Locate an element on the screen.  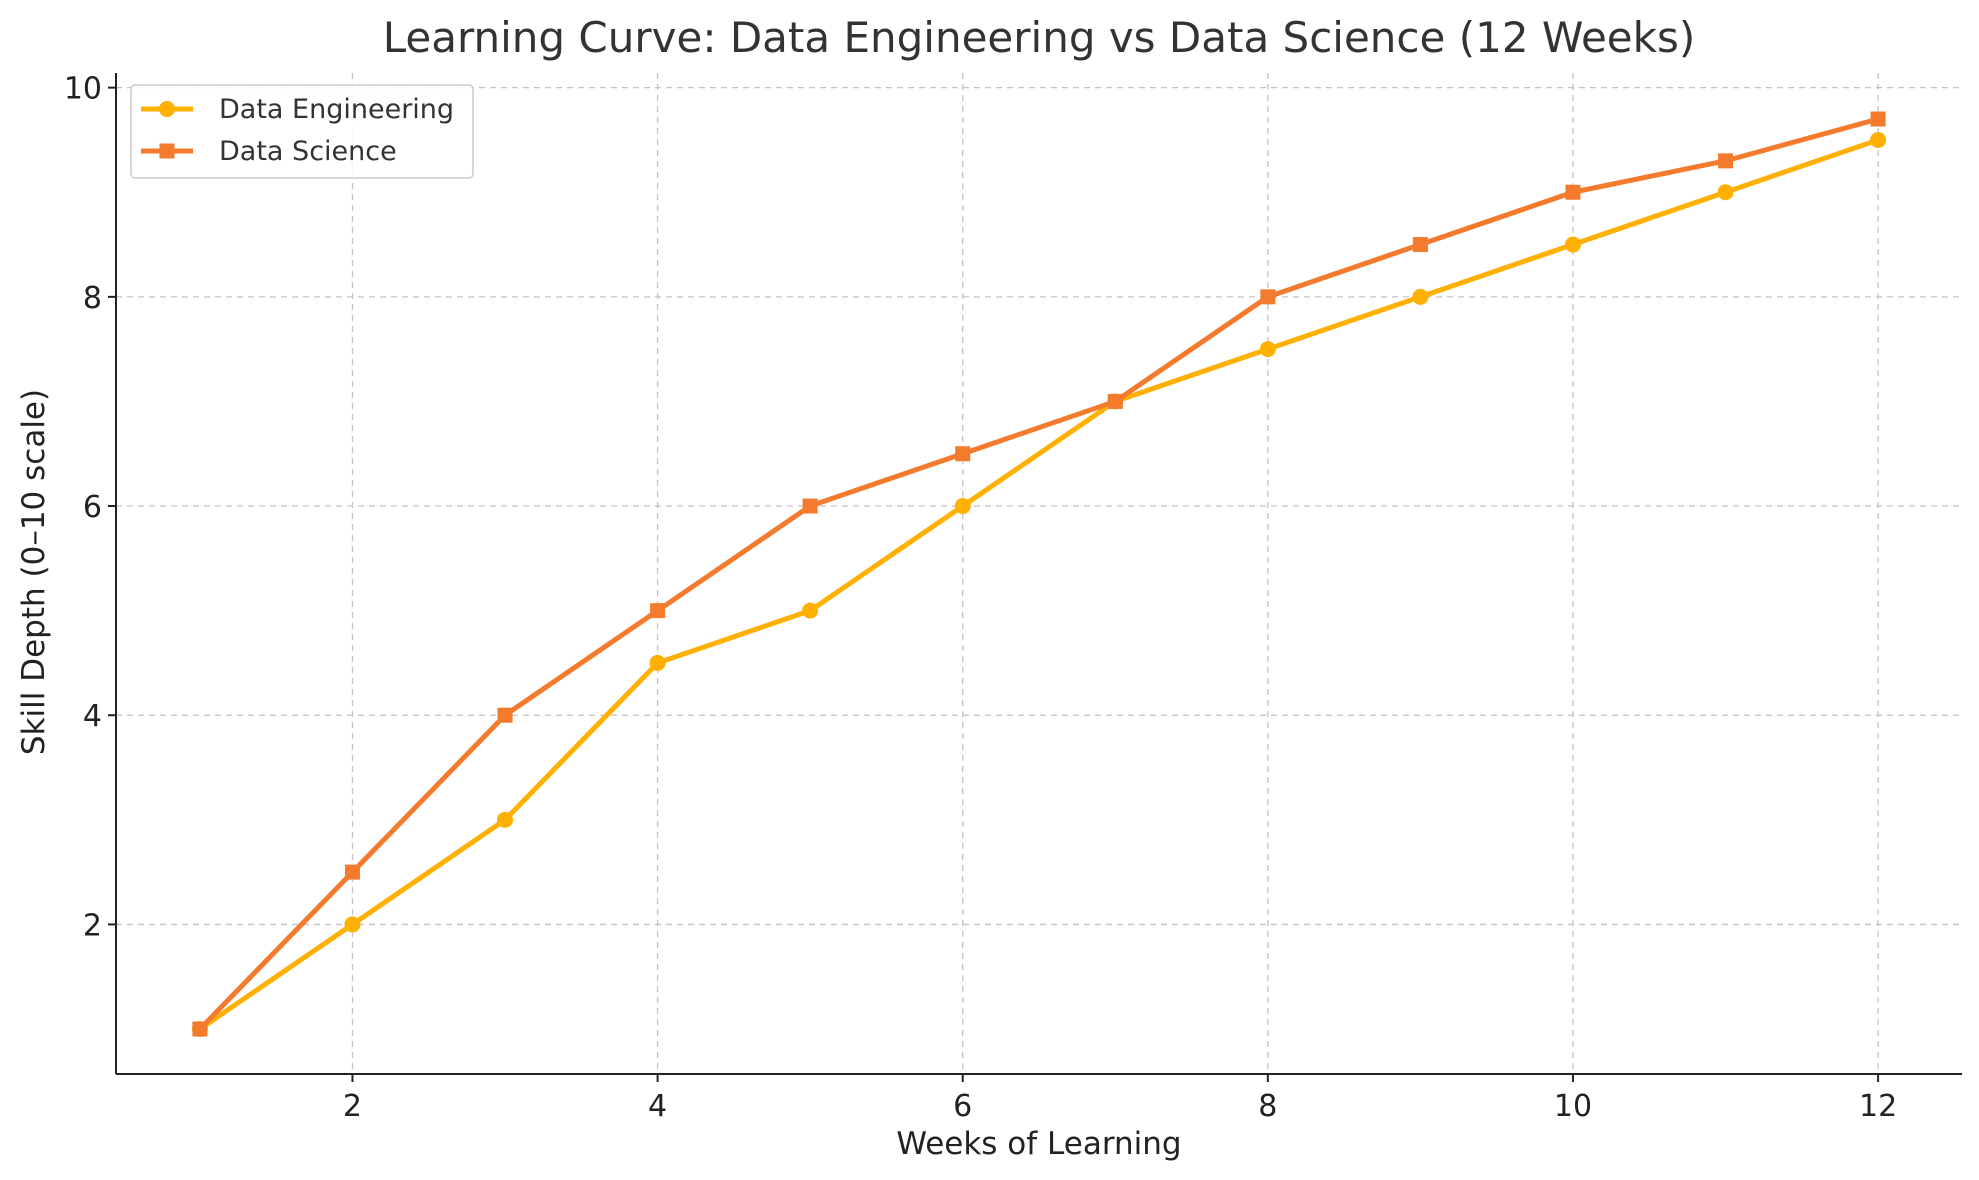
x-tick-label-10: 10 is located at coordinates (1573, 1106).